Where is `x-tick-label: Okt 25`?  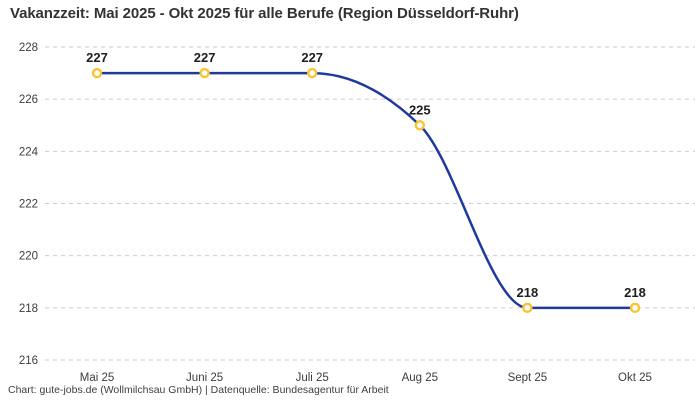
x-tick-label: Okt 25 is located at coordinates (635, 378).